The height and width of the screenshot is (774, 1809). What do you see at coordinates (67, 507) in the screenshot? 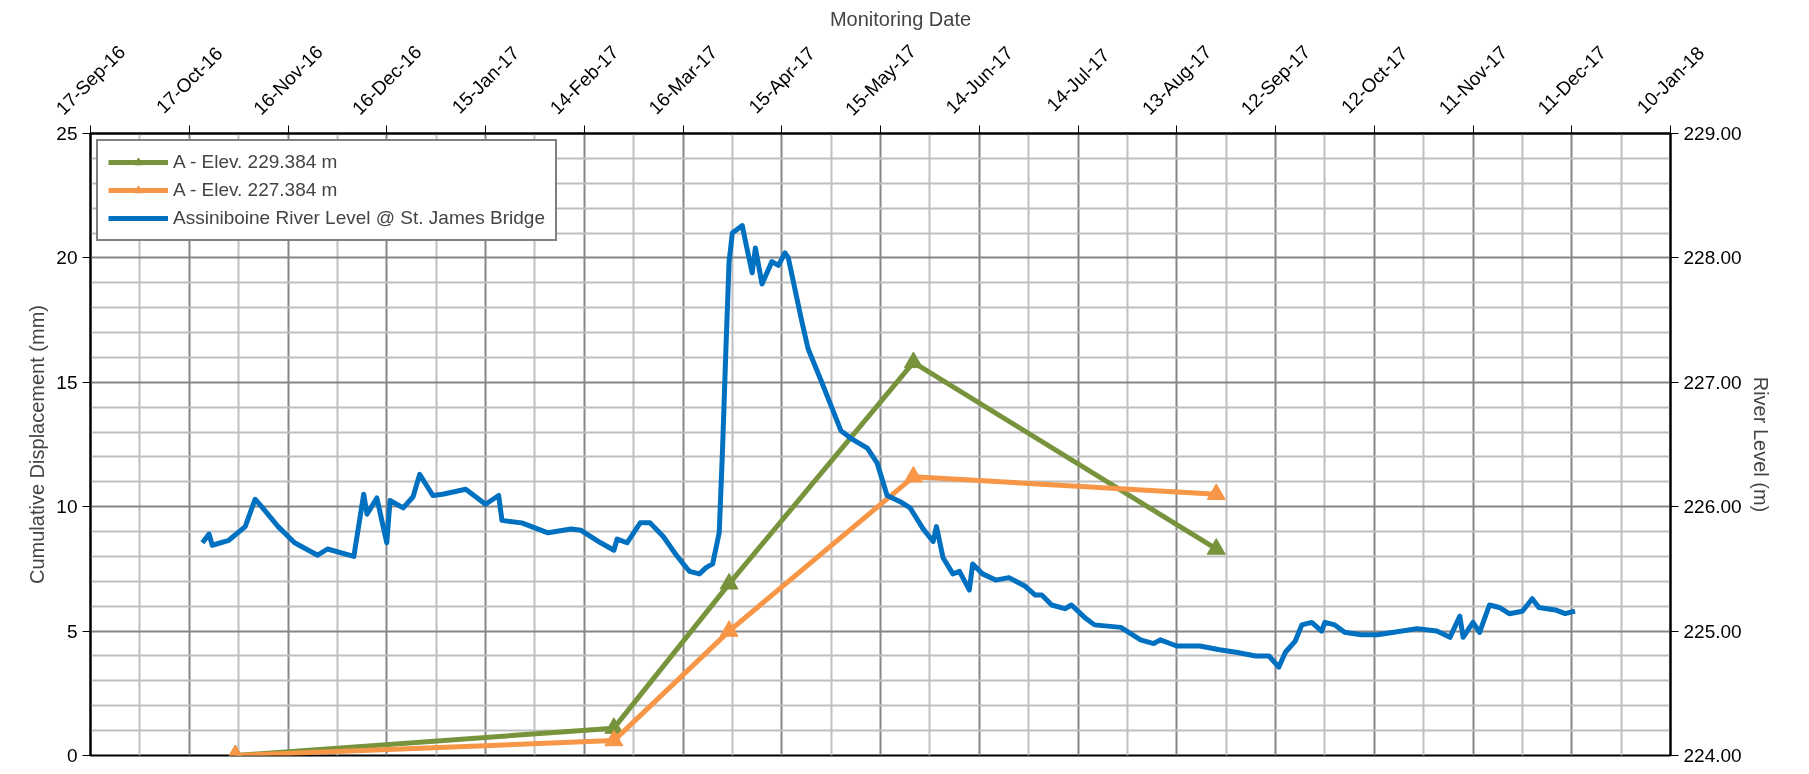
I see `y-tick-label: 10` at bounding box center [67, 507].